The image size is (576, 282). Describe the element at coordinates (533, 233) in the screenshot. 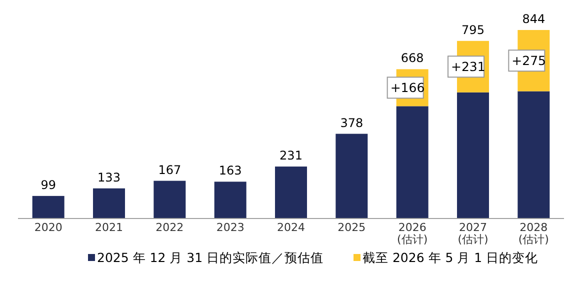

I see `x-tick-label: 2028 (估计)` at that location.